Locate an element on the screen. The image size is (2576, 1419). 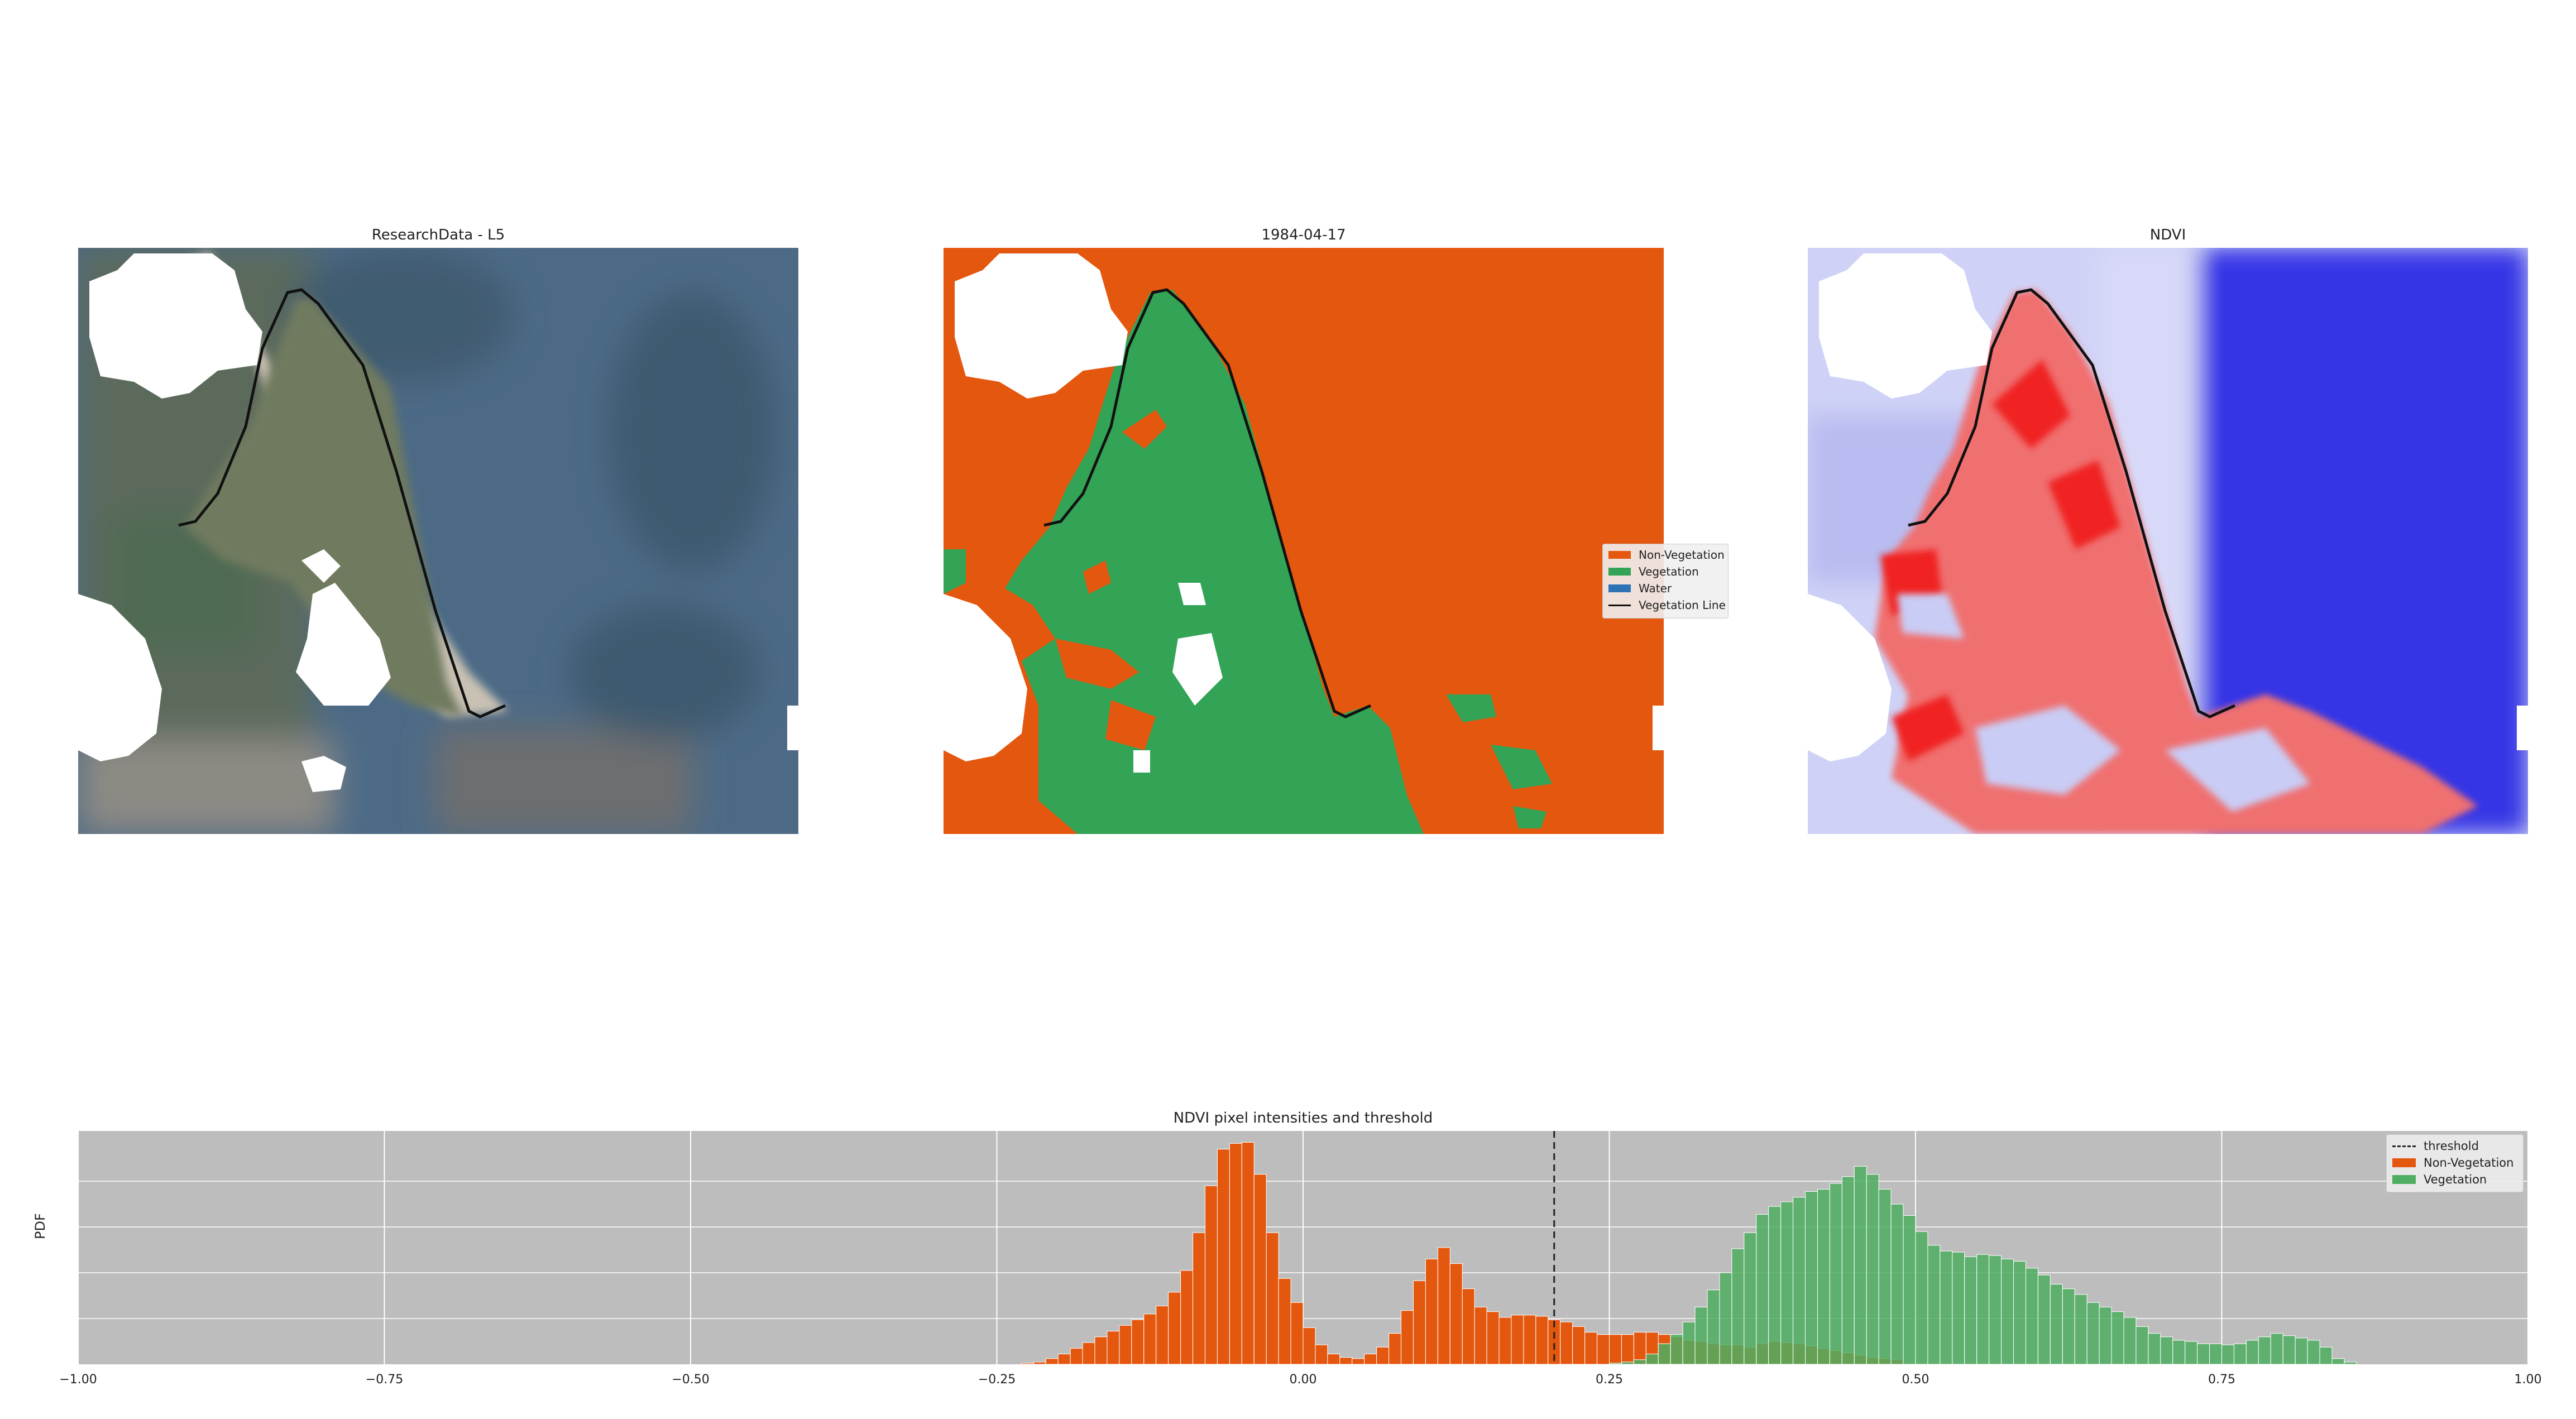
x-tick-label: 0.00 is located at coordinates (1303, 1380).